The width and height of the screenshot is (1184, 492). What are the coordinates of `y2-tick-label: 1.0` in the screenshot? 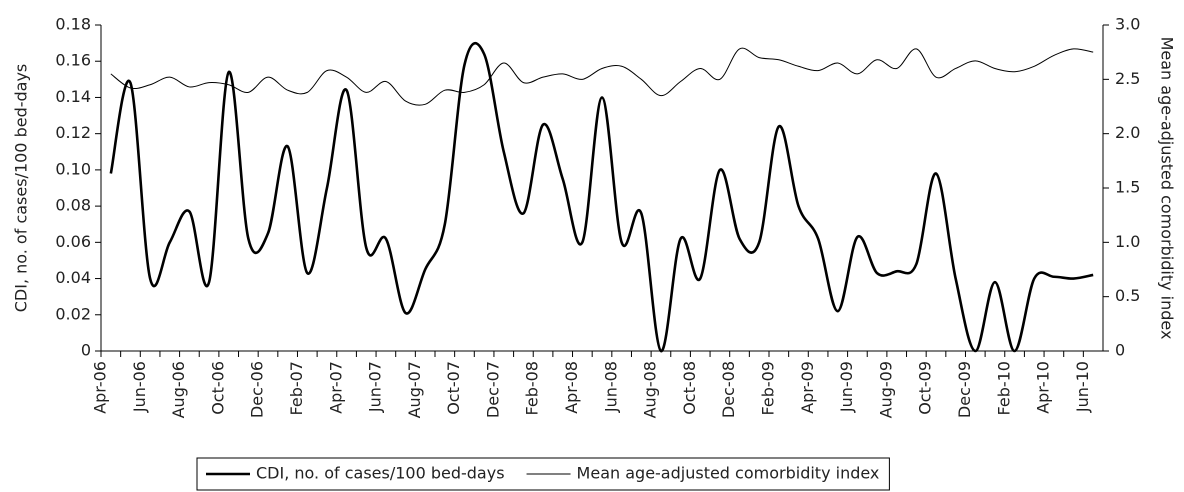 It's located at (1127, 241).